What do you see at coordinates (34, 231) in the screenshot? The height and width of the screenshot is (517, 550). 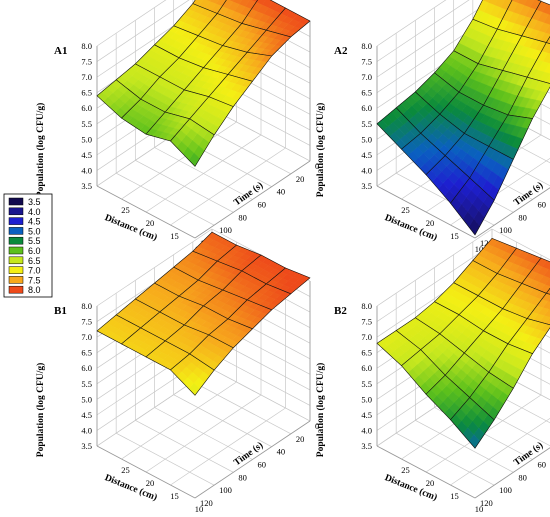 I see `legend-label: 5.0` at bounding box center [34, 231].